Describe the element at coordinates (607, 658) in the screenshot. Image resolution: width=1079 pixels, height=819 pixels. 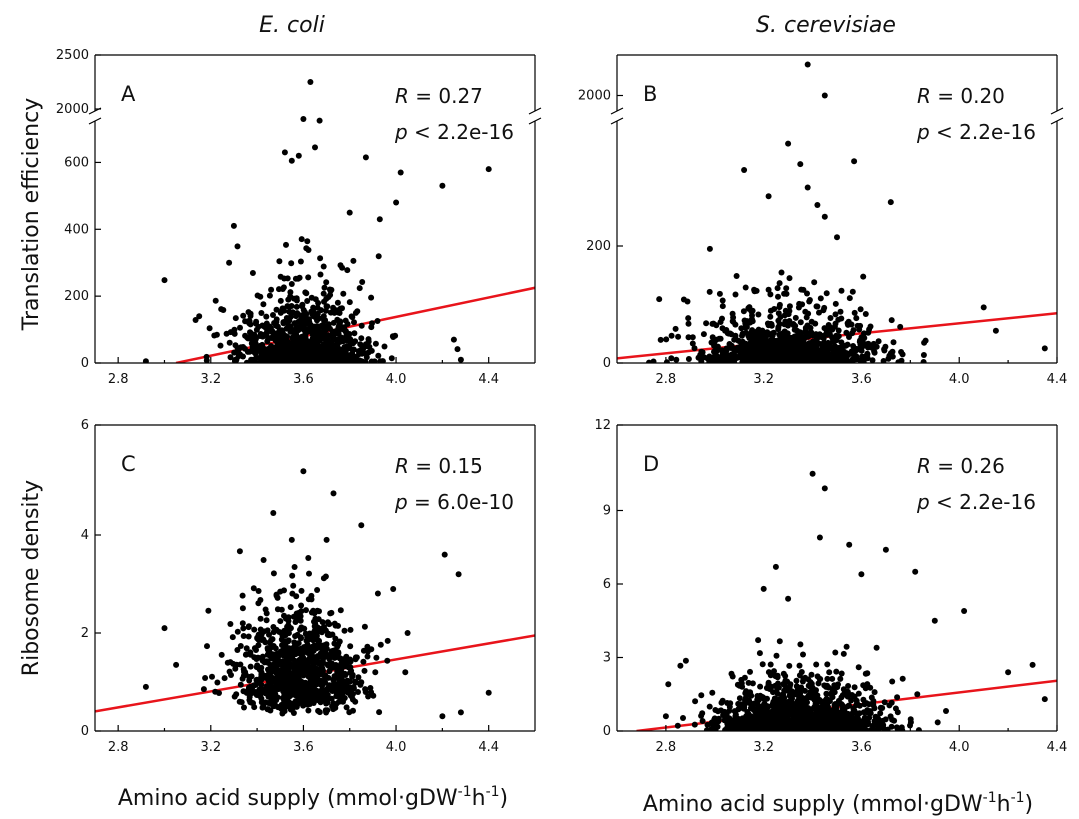
I see `y-tick-label: 3` at that location.